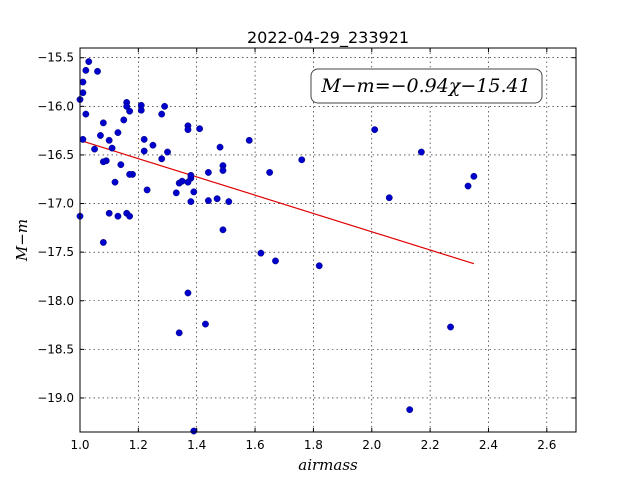 The width and height of the screenshot is (640, 480). I want to click on y-tick-label: −17.0, so click(55, 204).